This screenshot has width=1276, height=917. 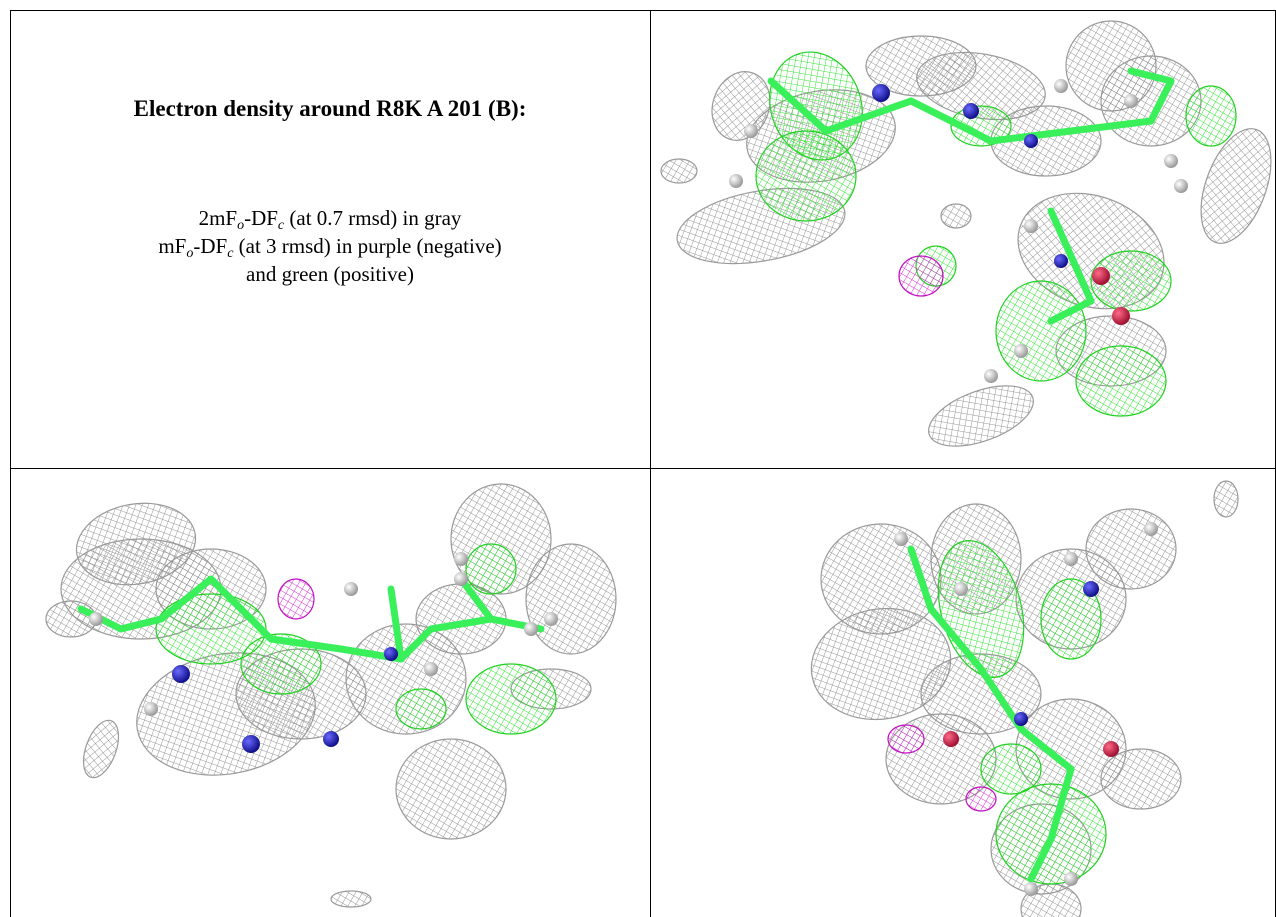 What do you see at coordinates (218, 218) in the screenshot?
I see `legend-text: 2mF` at bounding box center [218, 218].